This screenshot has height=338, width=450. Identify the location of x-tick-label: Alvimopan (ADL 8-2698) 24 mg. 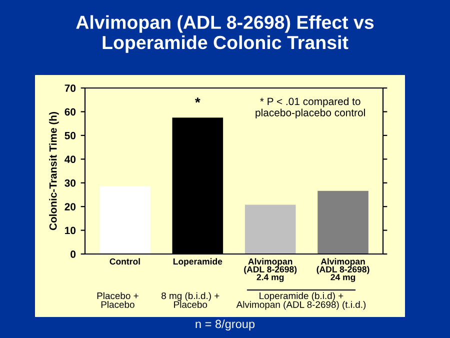
(343, 270).